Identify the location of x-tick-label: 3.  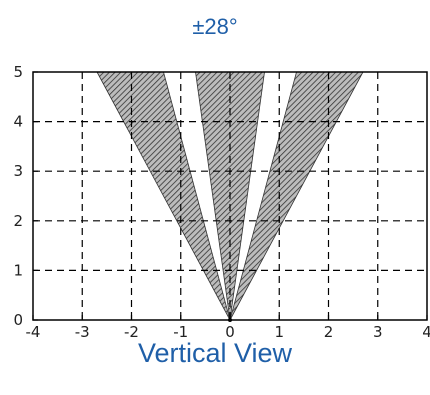
(378, 332).